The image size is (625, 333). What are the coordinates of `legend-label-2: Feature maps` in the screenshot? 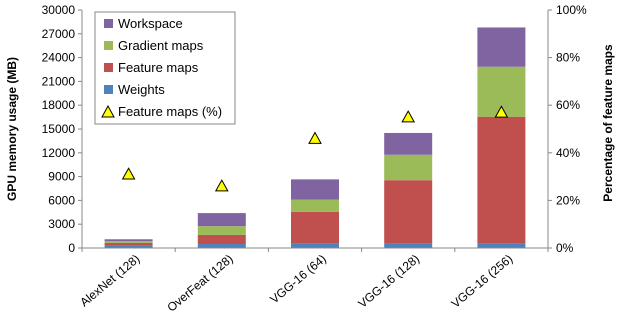 It's located at (158, 67).